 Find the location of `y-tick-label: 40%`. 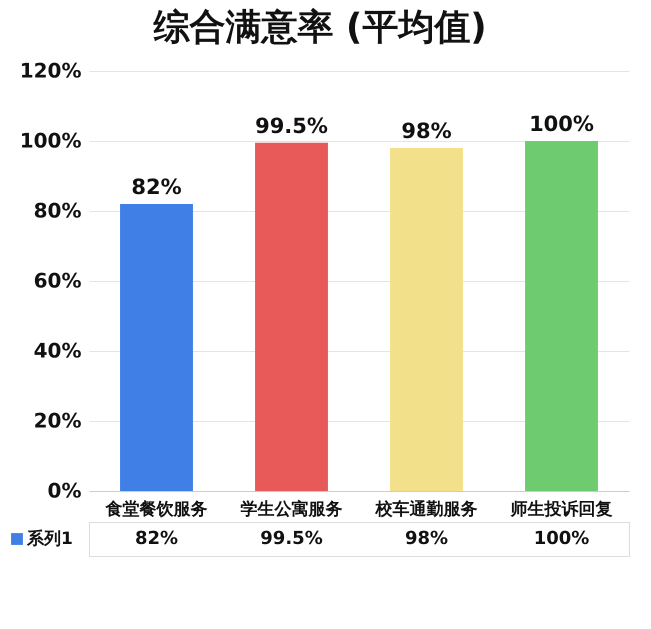

y-tick-label: 40% is located at coordinates (58, 350).